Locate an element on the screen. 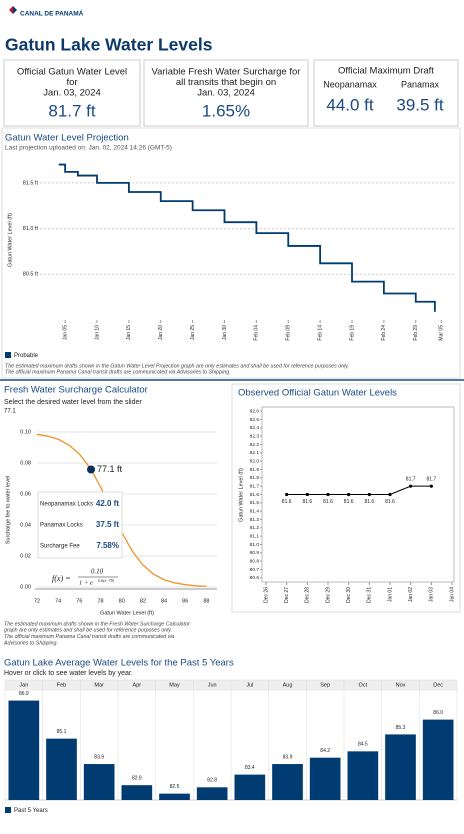 This screenshot has height=834, width=464. selected-point is located at coordinates (91, 469).